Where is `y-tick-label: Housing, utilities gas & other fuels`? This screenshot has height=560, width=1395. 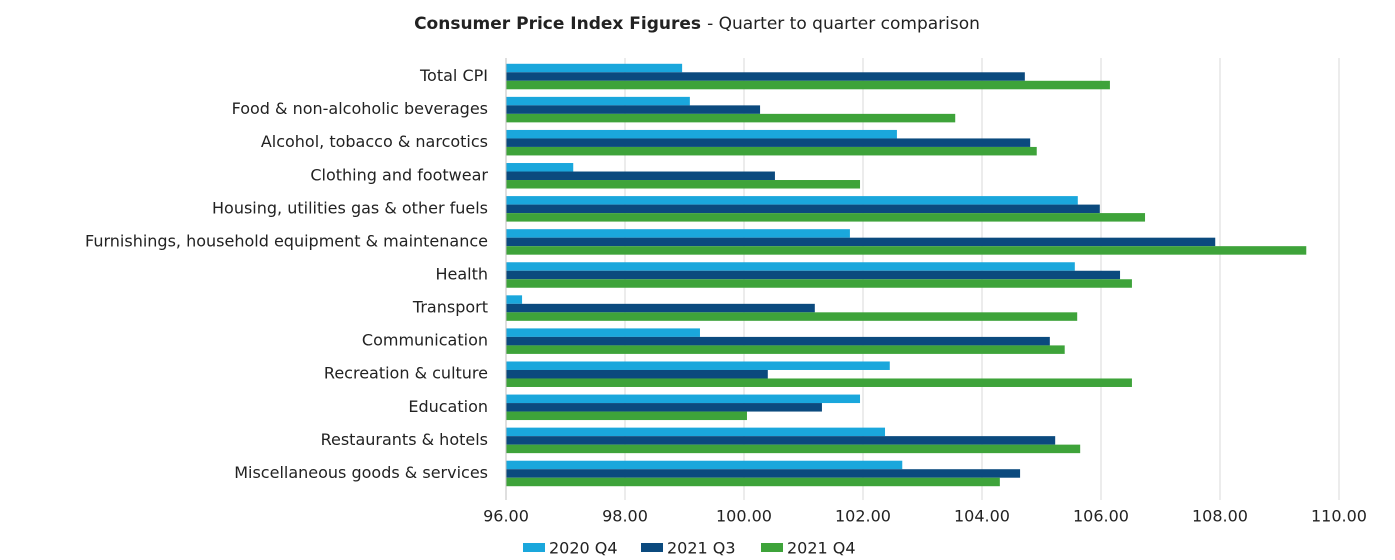
y-tick-label: Housing, utilities gas & other fuels is located at coordinates (350, 207).